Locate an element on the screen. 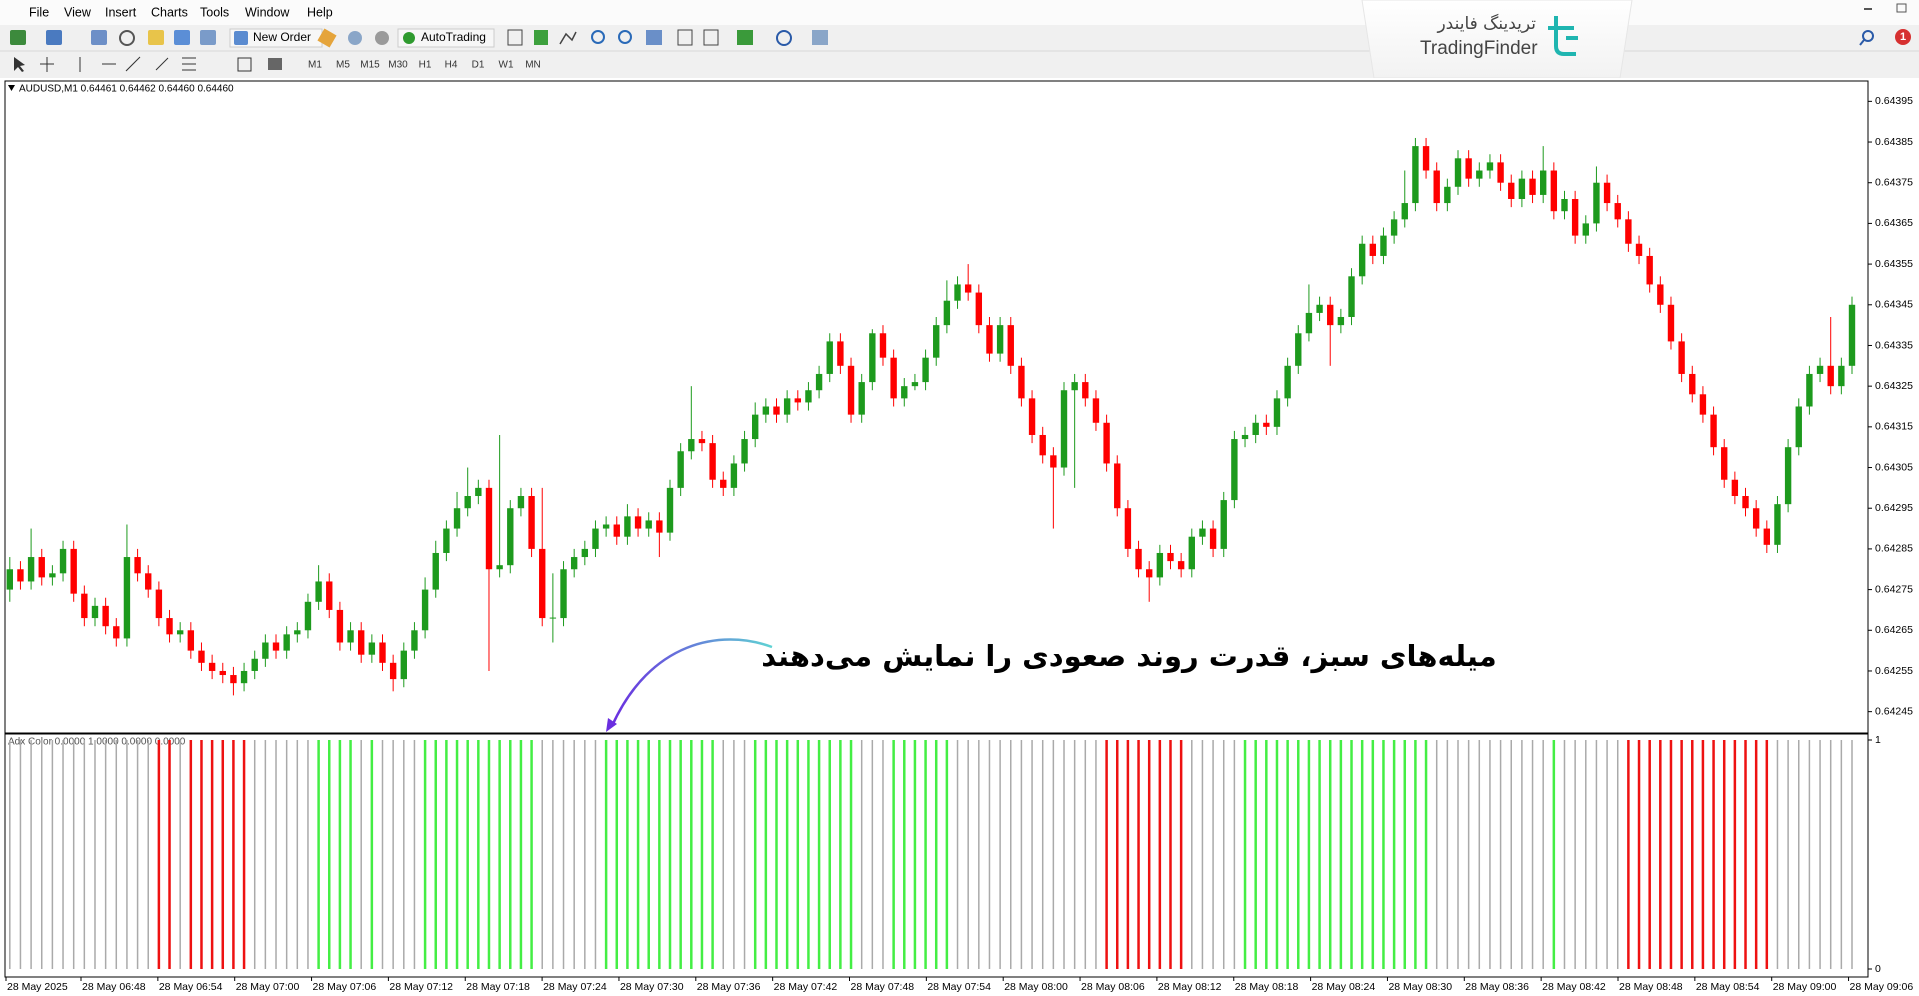 Image resolution: width=1919 pixels, height=996 pixels. menu-item: File is located at coordinates (39, 12).